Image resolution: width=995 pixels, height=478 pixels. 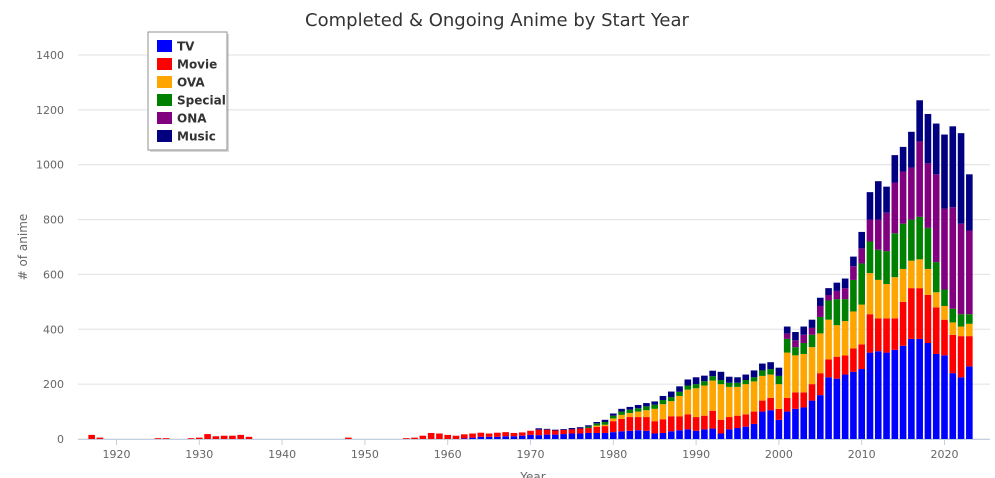 I want to click on x-tick-label: 1960, so click(x=448, y=454).